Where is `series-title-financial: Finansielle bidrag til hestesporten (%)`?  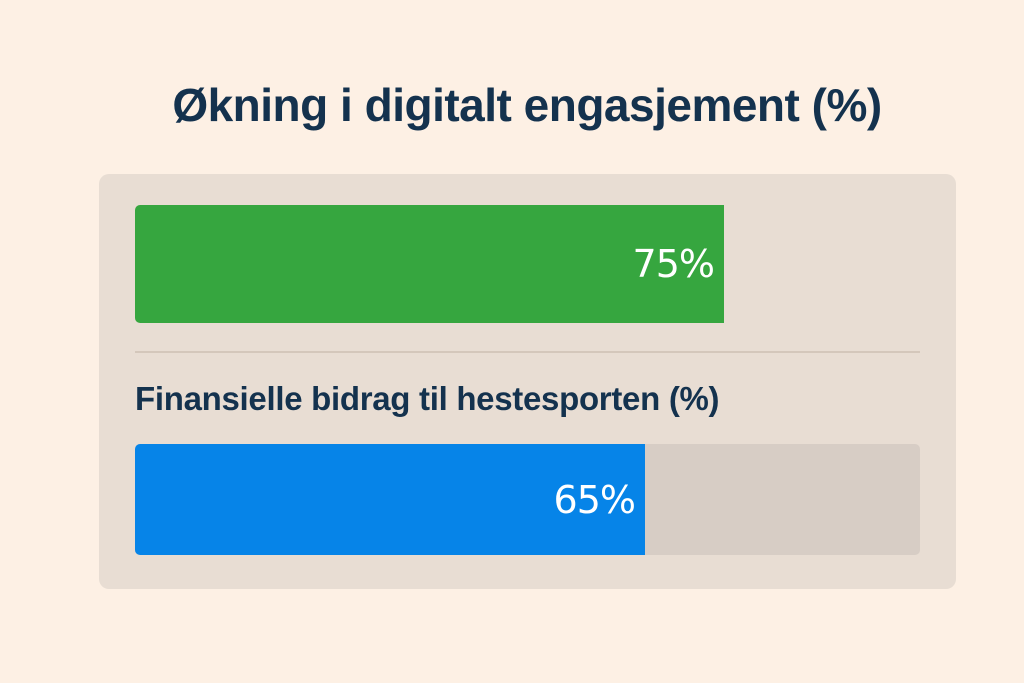 series-title-financial: Finansielle bidrag til hestesporten (%) is located at coordinates (427, 398).